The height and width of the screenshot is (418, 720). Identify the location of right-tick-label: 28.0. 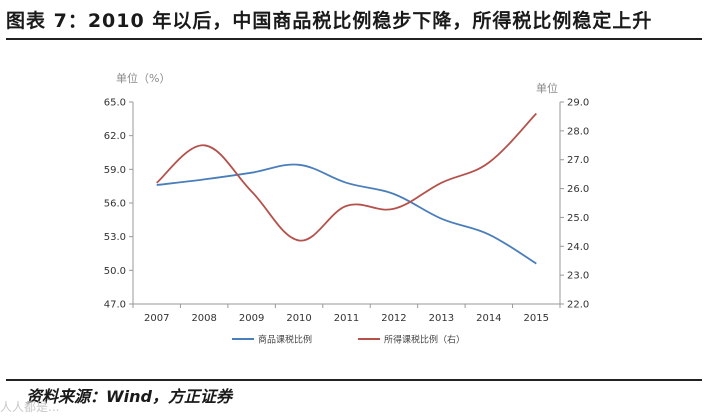
(578, 131).